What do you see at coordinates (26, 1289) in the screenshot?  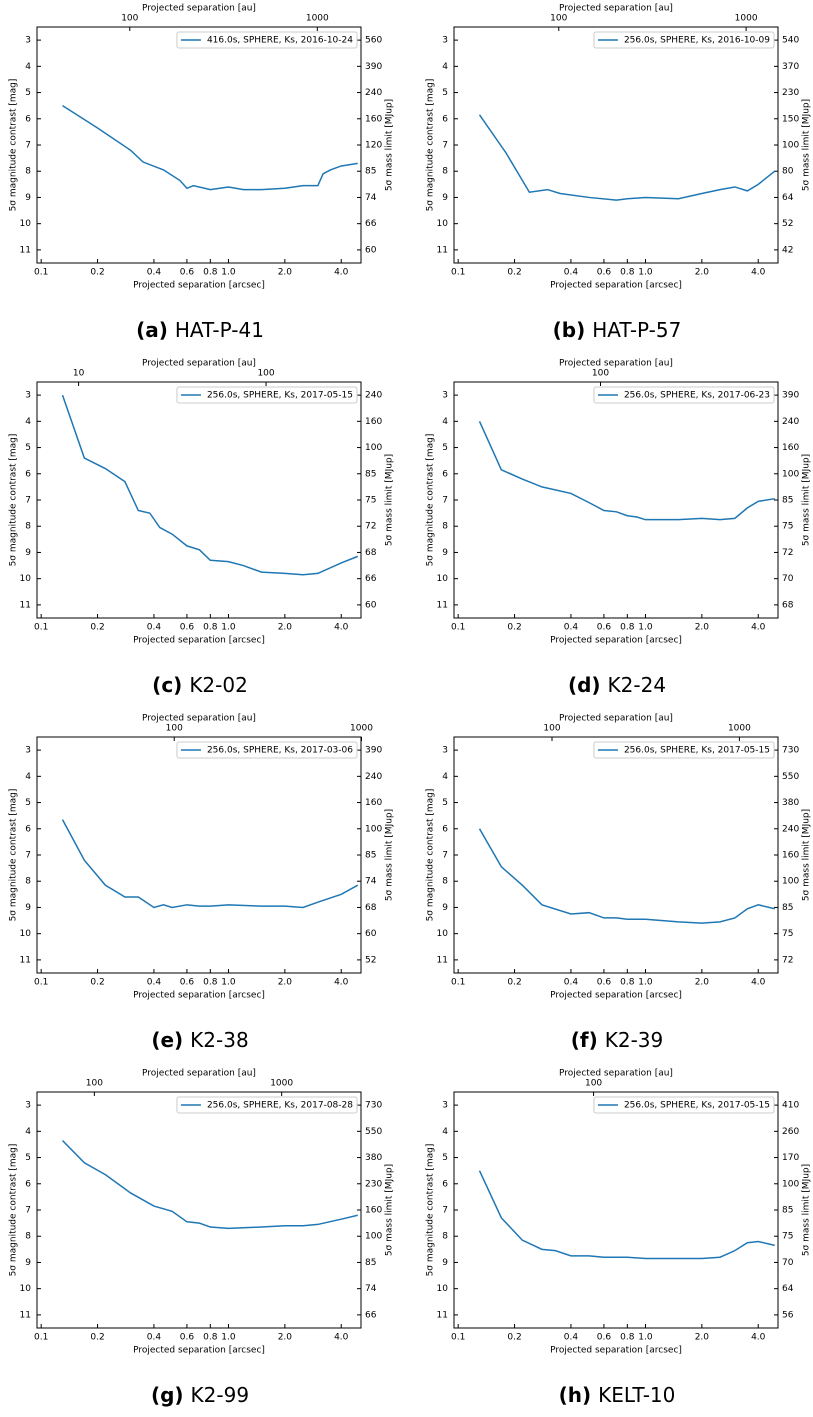 I see `y-tick-label: 10` at bounding box center [26, 1289].